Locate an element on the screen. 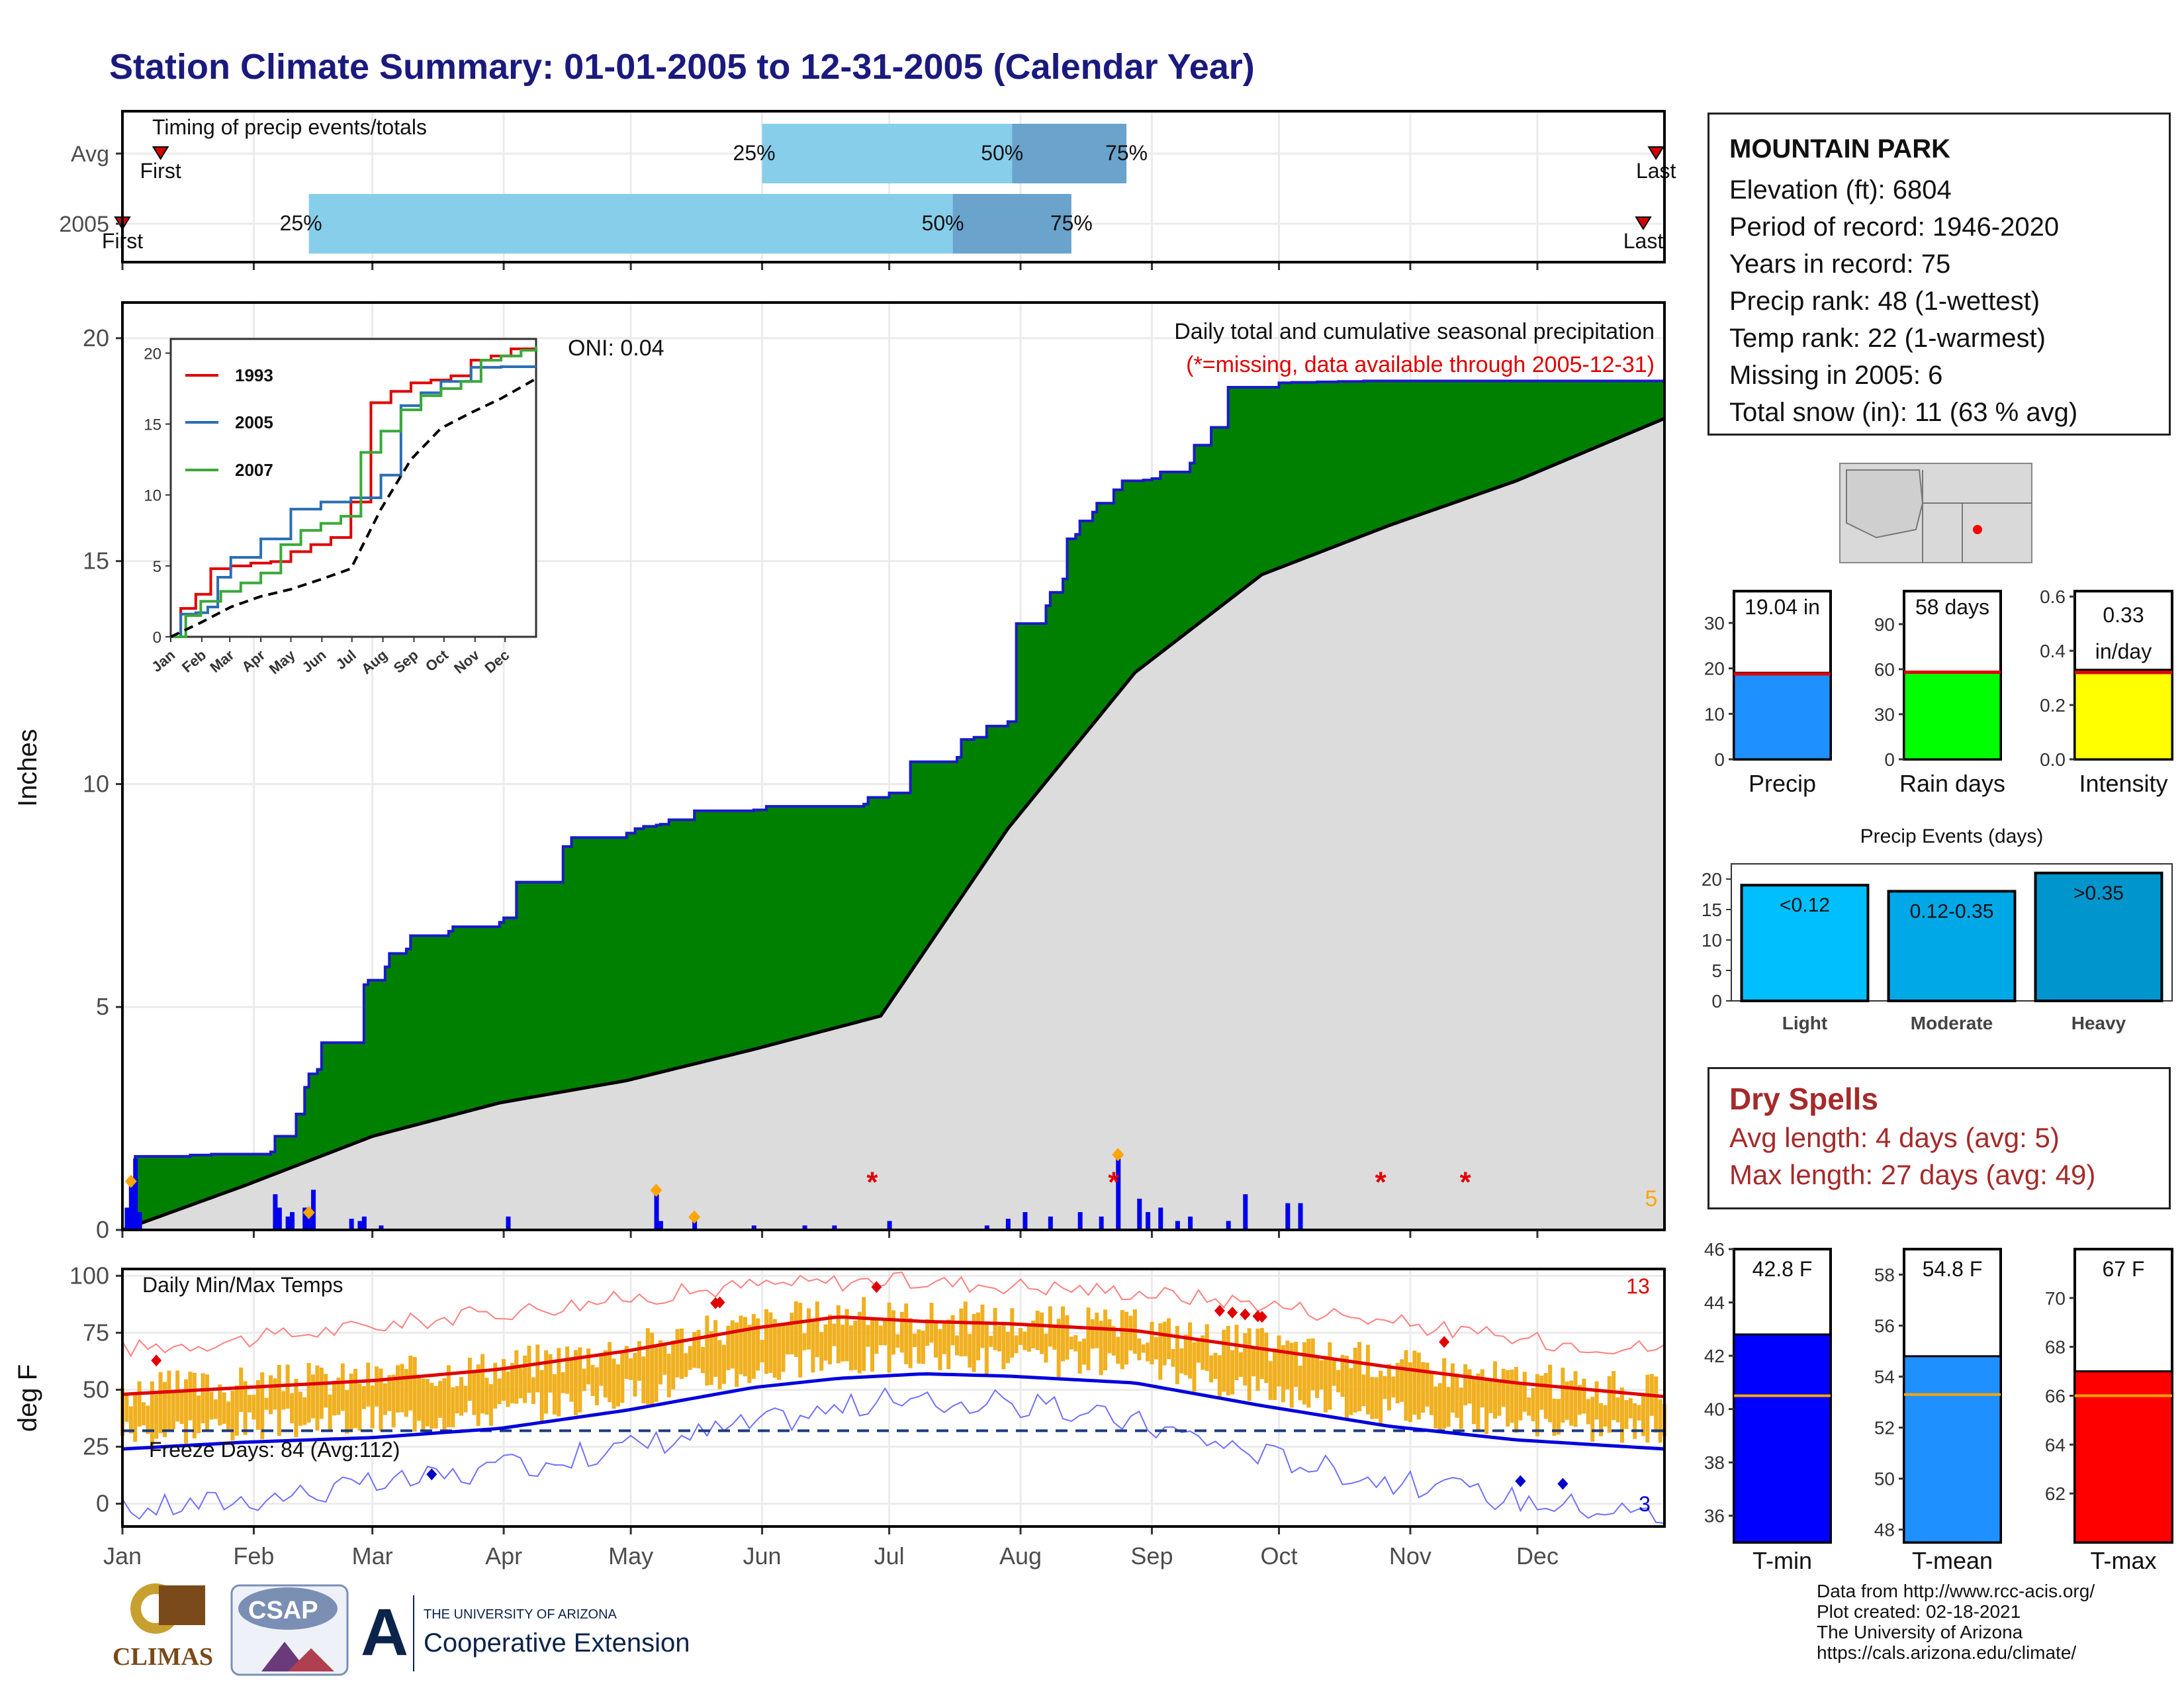  temp-ytick-label: 75 is located at coordinates (96, 1332).